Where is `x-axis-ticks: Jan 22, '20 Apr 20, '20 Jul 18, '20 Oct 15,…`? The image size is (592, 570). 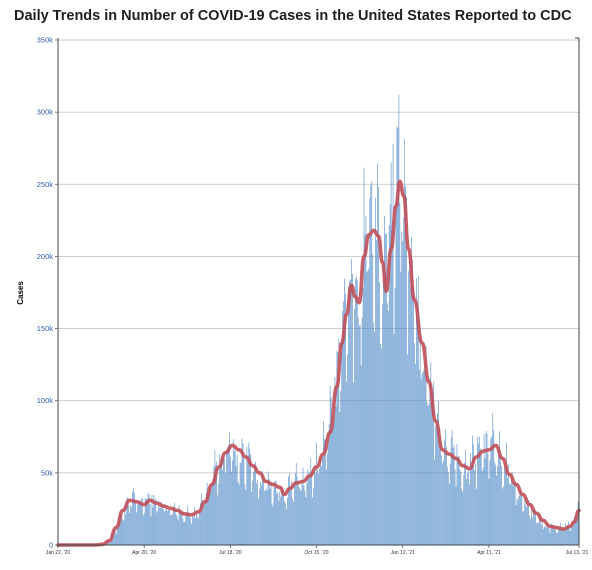 x-axis-ticks: Jan 22, '20 Apr 20, '20 Jul 18, '20 Oct 15,… is located at coordinates (317, 550).